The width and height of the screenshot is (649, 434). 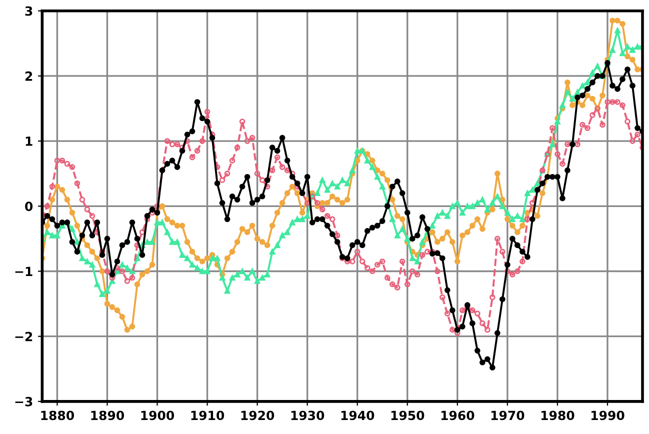 I want to click on y-tick-label: −3, so click(x=23, y=401).